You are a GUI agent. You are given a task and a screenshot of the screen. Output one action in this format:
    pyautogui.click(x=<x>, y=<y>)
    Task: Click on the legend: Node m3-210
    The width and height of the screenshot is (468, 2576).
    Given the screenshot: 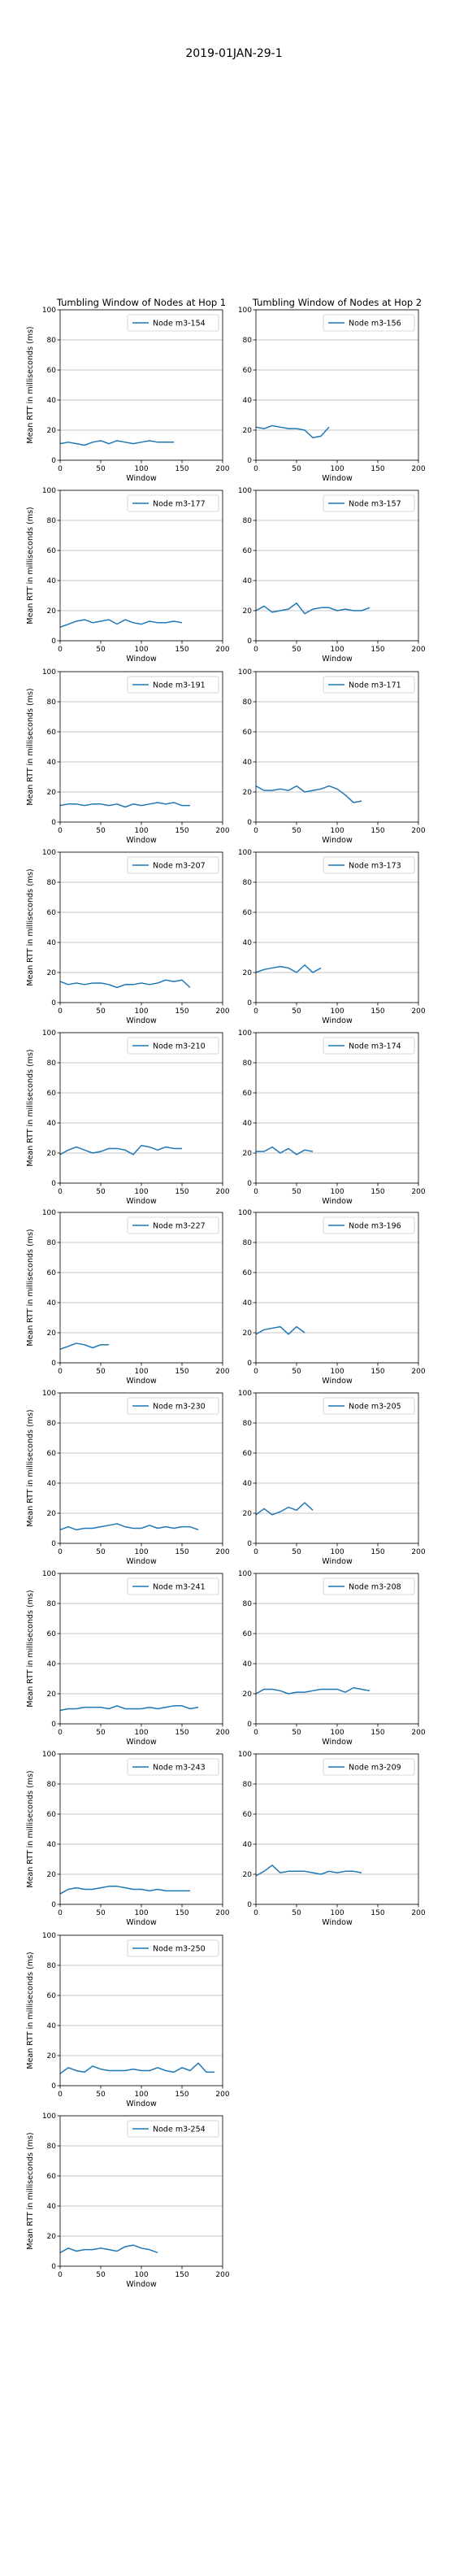 What is the action you would take?
    pyautogui.click(x=173, y=1046)
    